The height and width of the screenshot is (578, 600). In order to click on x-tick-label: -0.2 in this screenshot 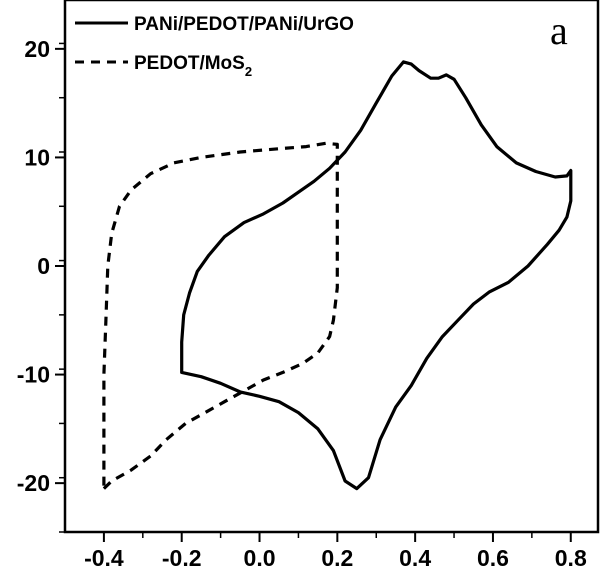, I will do `click(182, 558)`.